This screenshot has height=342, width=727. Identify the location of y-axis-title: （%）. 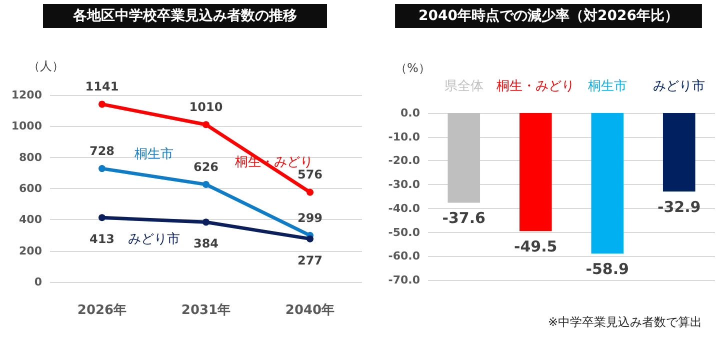
(412, 68).